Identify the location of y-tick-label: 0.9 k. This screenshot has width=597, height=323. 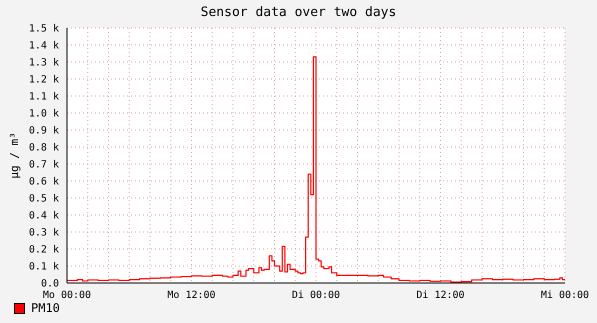
(43, 131).